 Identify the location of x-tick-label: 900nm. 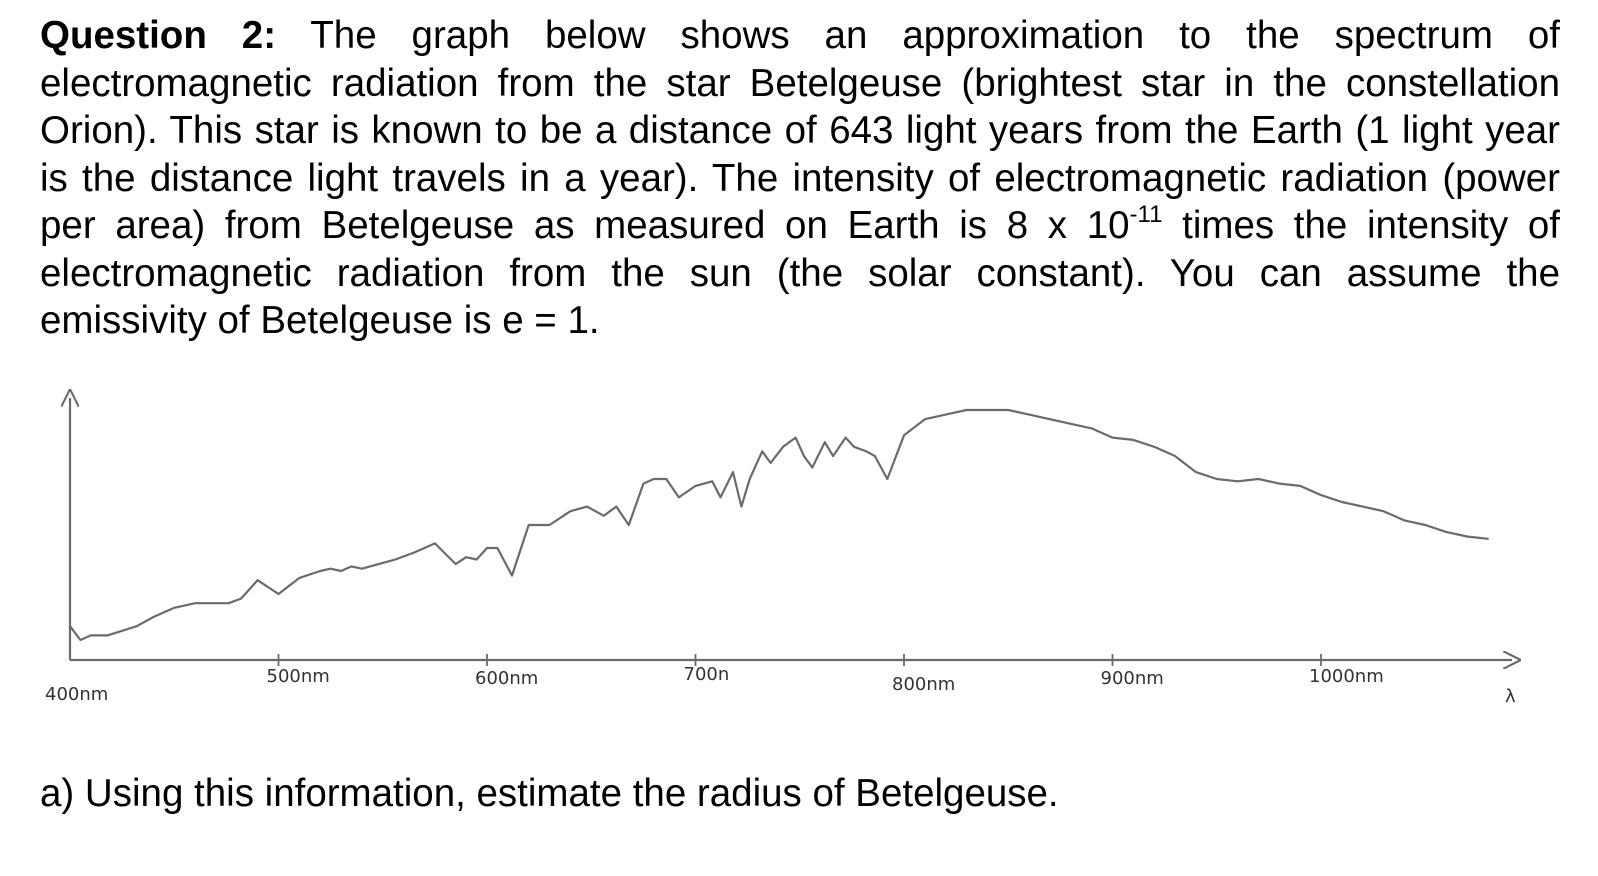
(1132, 678).